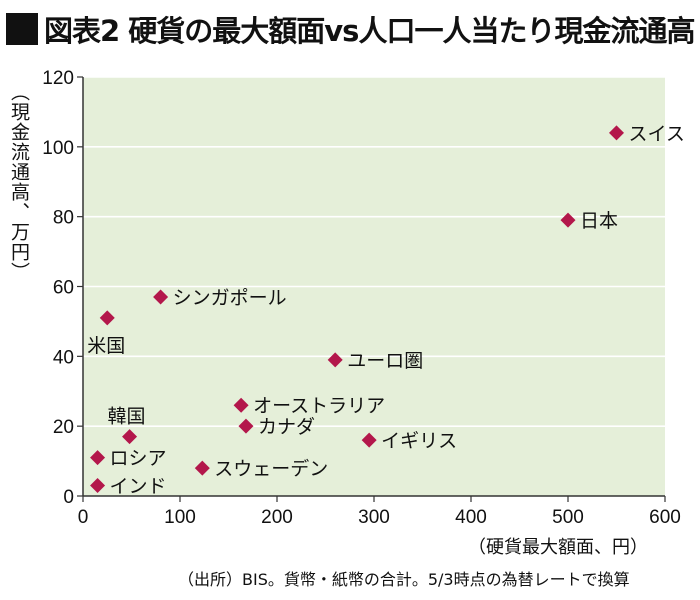  What do you see at coordinates (319, 406) in the screenshot?
I see `data-point-label: オーストラリア` at bounding box center [319, 406].